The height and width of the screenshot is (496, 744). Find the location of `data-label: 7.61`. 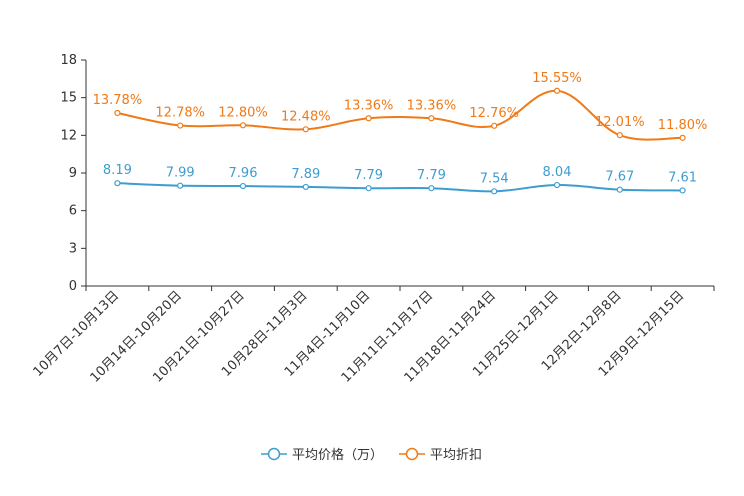

data-label: 7.61 is located at coordinates (682, 177).